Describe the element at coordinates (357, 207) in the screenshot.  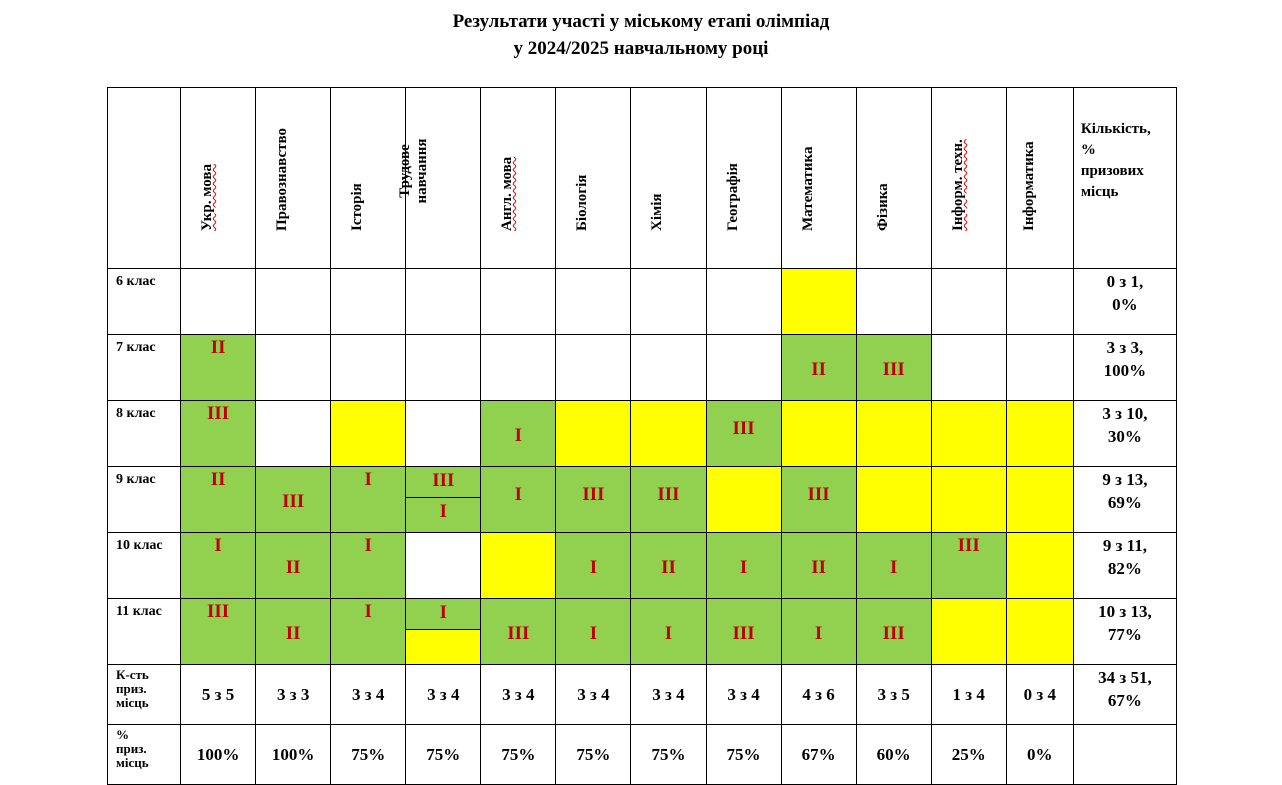
I see `subject-label: Історія` at that location.